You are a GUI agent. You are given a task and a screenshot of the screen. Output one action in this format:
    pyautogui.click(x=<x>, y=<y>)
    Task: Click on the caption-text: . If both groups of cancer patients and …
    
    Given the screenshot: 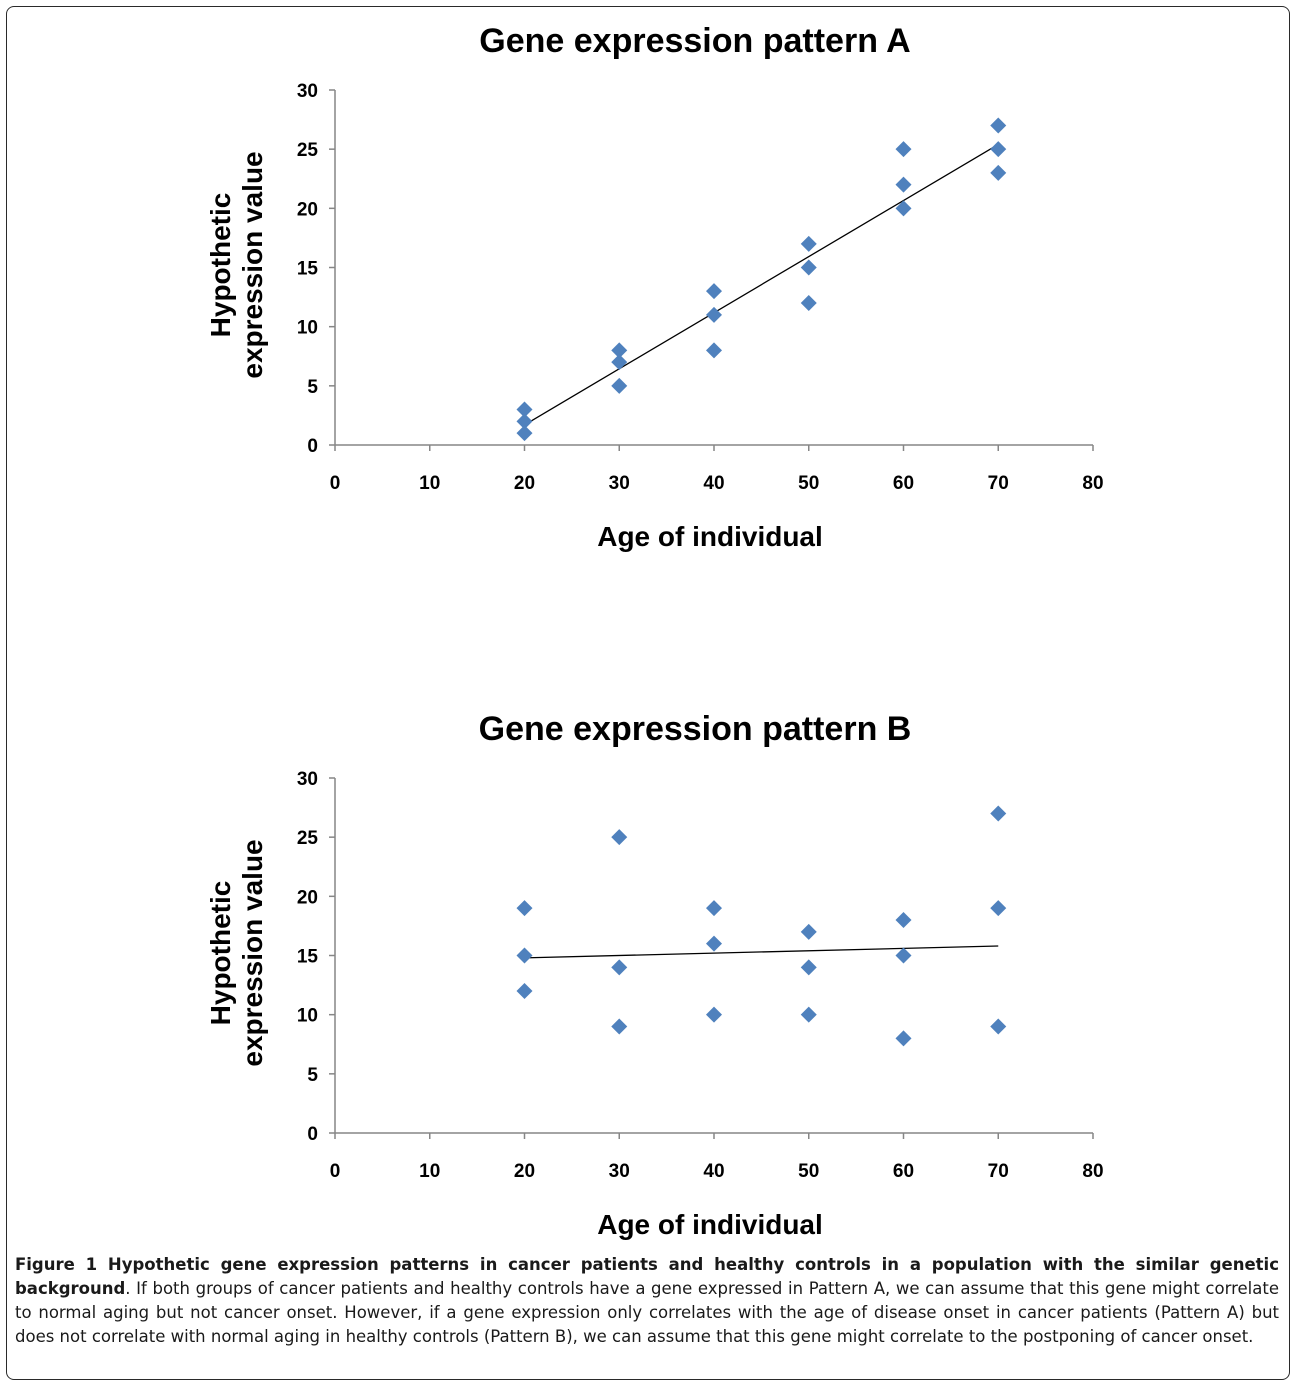 What is the action you would take?
    pyautogui.click(x=647, y=1312)
    